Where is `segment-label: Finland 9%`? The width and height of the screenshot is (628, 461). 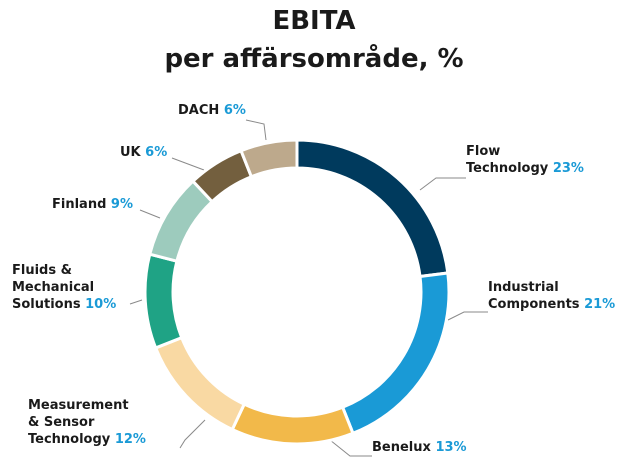 segment-label: Finland 9% is located at coordinates (92, 204).